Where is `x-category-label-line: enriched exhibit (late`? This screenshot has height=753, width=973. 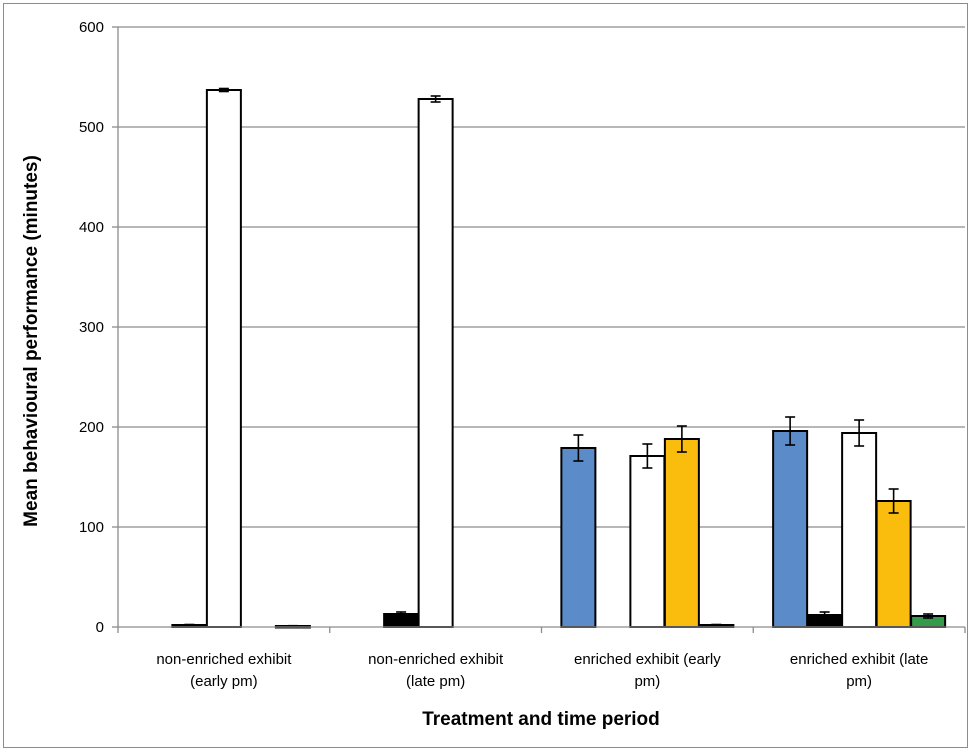
x-category-label-line: enriched exhibit (late is located at coordinates (859, 659).